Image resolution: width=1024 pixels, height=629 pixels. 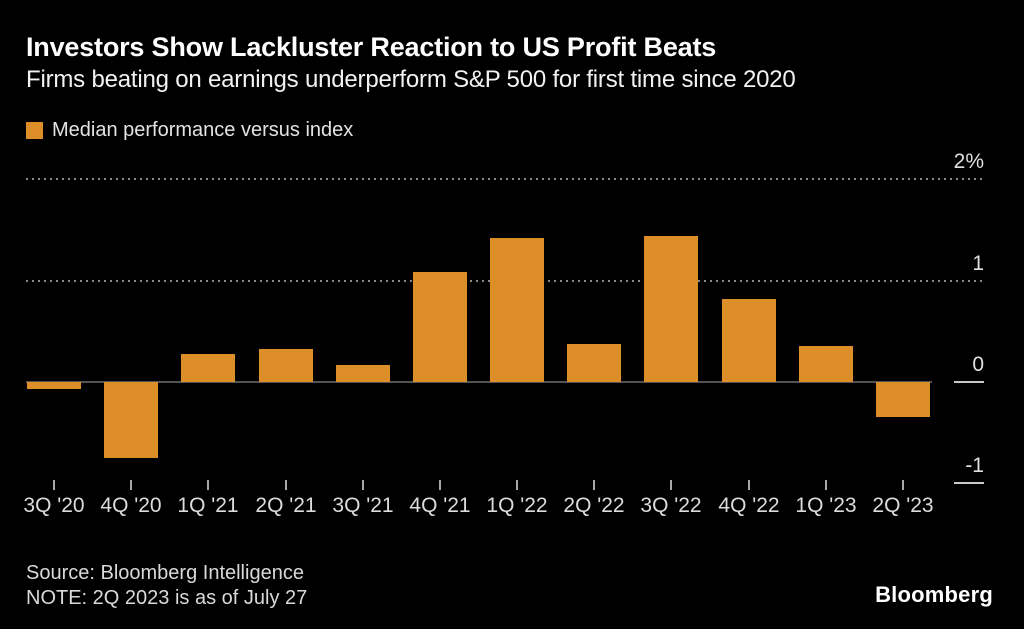 I want to click on bar-4q20, so click(x=131, y=420).